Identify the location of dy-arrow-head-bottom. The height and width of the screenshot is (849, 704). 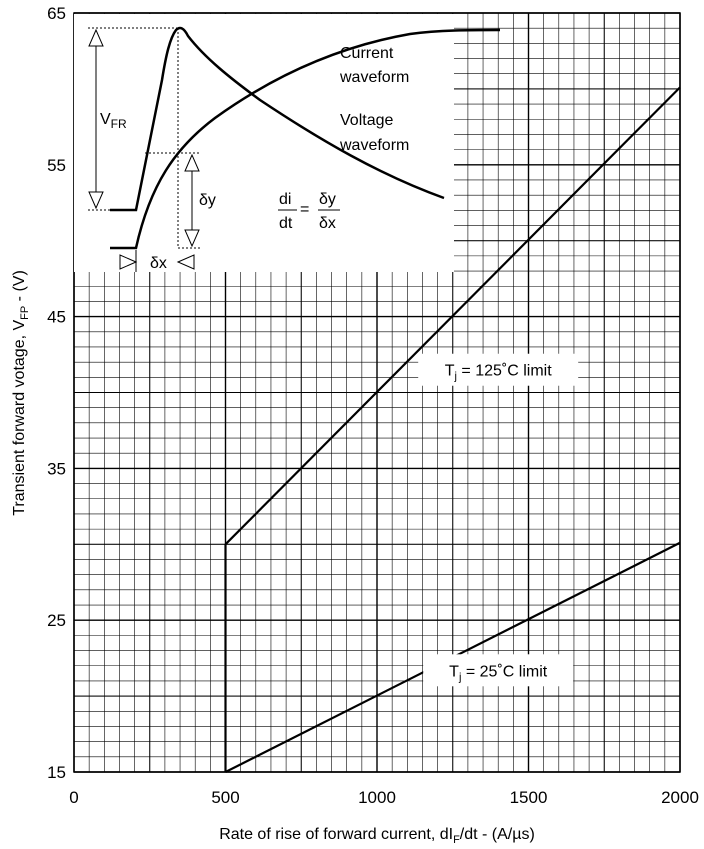
(192, 238).